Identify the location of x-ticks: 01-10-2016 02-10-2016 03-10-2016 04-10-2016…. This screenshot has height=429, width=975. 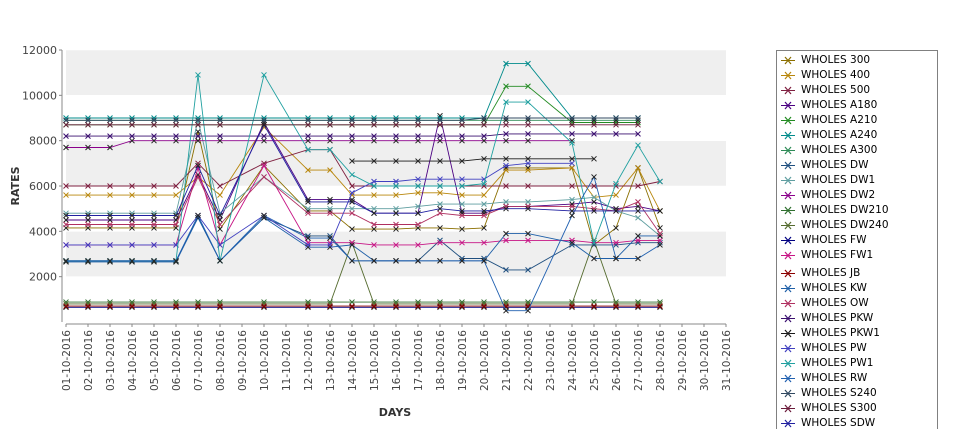
(397, 357).